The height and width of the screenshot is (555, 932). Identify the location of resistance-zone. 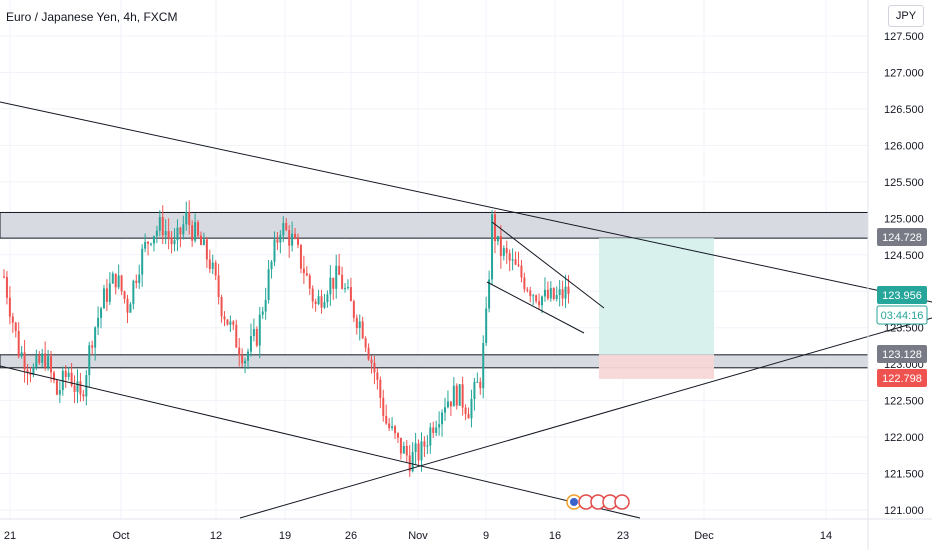
(434, 225).